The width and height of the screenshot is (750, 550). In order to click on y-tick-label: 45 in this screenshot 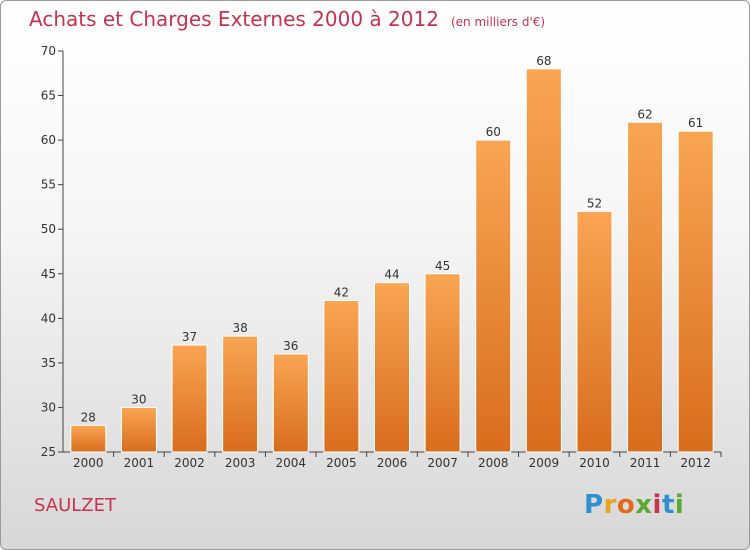, I will do `click(48, 274)`.